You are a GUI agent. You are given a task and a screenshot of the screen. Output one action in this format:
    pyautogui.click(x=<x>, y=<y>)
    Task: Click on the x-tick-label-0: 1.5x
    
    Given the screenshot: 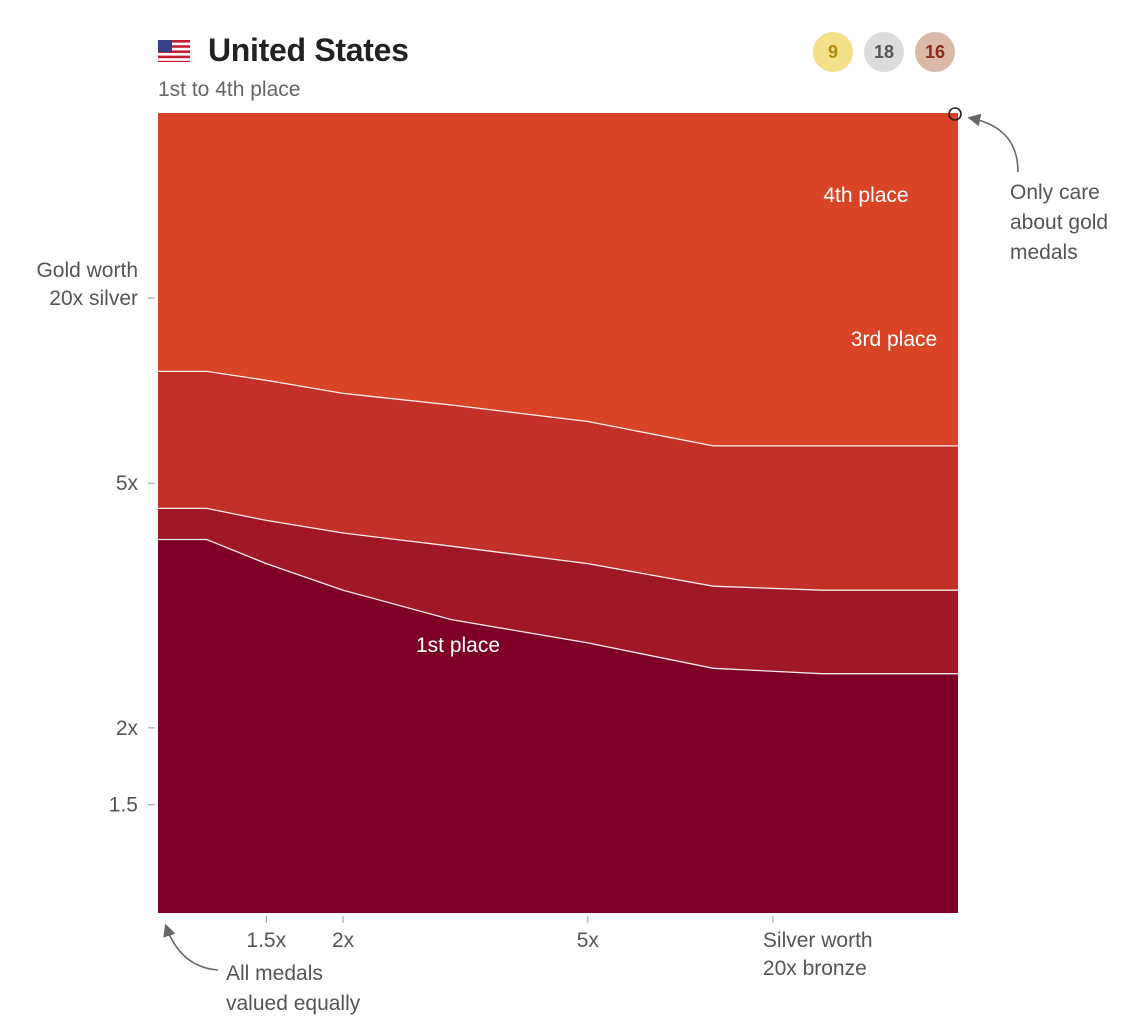 What is the action you would take?
    pyautogui.click(x=266, y=940)
    